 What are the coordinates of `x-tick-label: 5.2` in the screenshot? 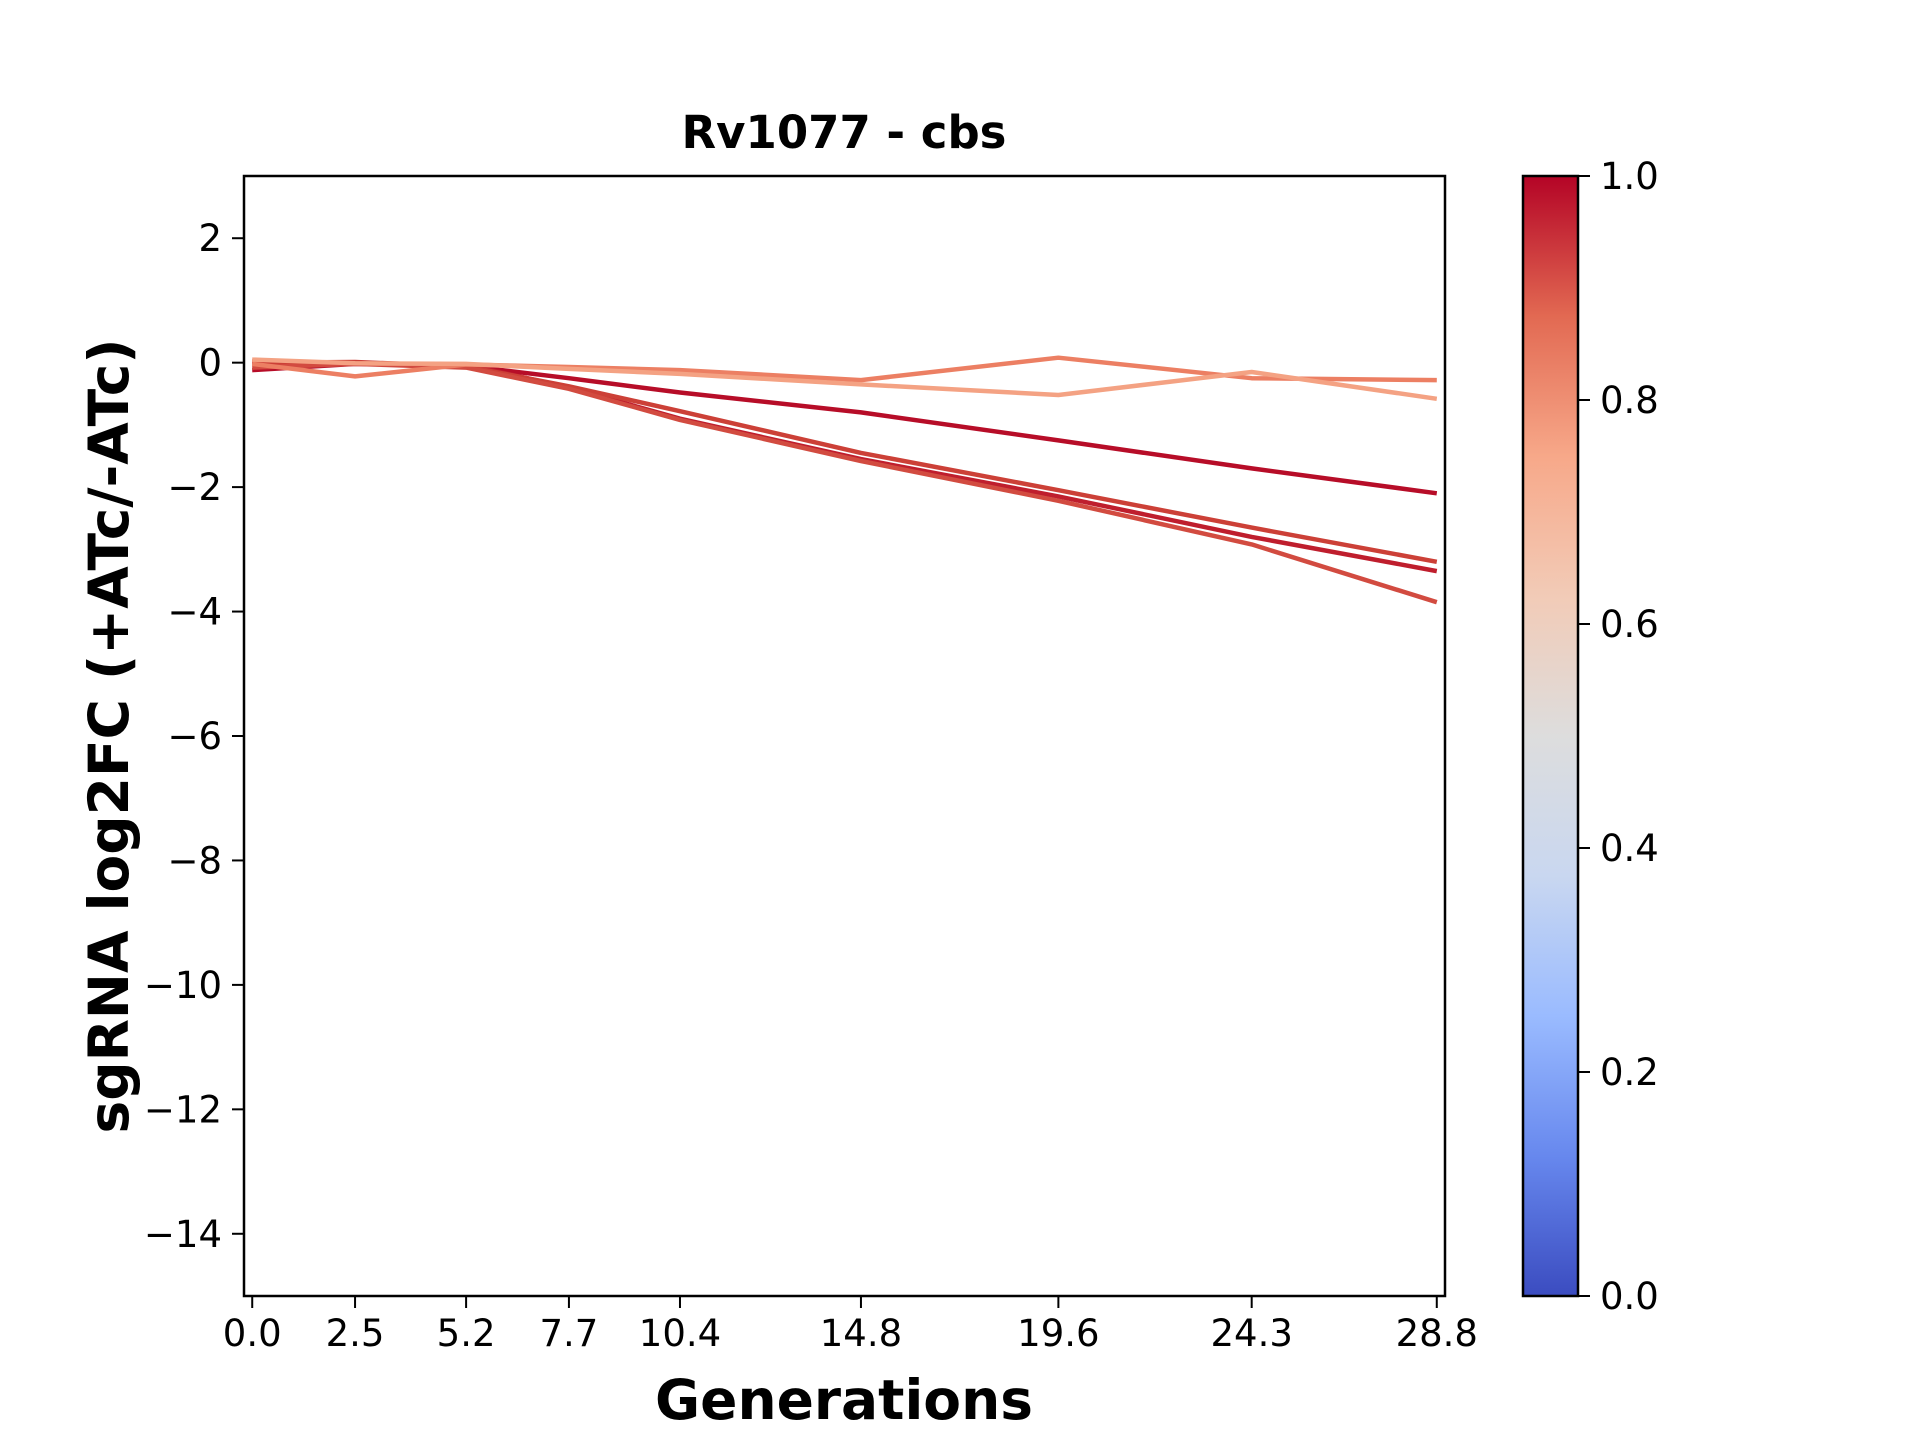 It's located at (466, 1333).